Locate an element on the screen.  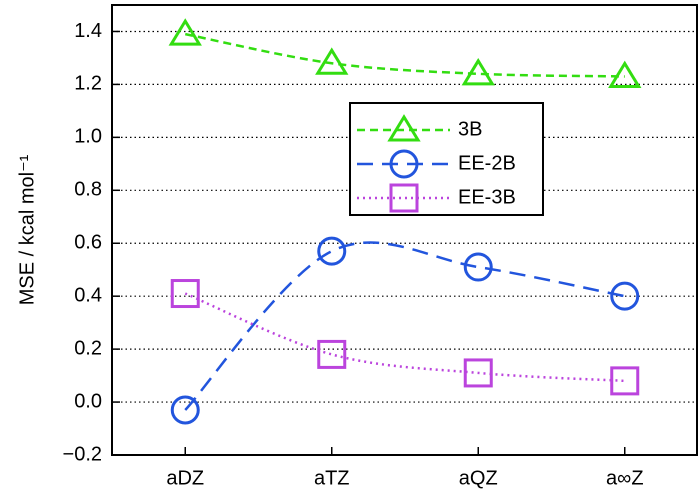
x-tick-label: aDZ is located at coordinates (185, 478).